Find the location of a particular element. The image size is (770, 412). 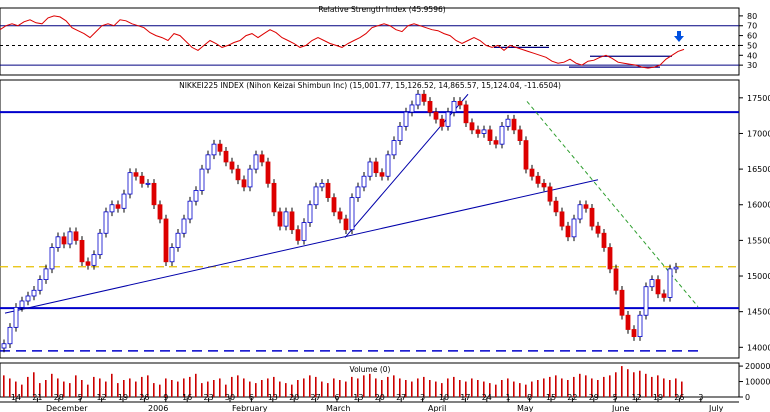

rsi-y-tick-label: 80 is located at coordinates (752, 16).